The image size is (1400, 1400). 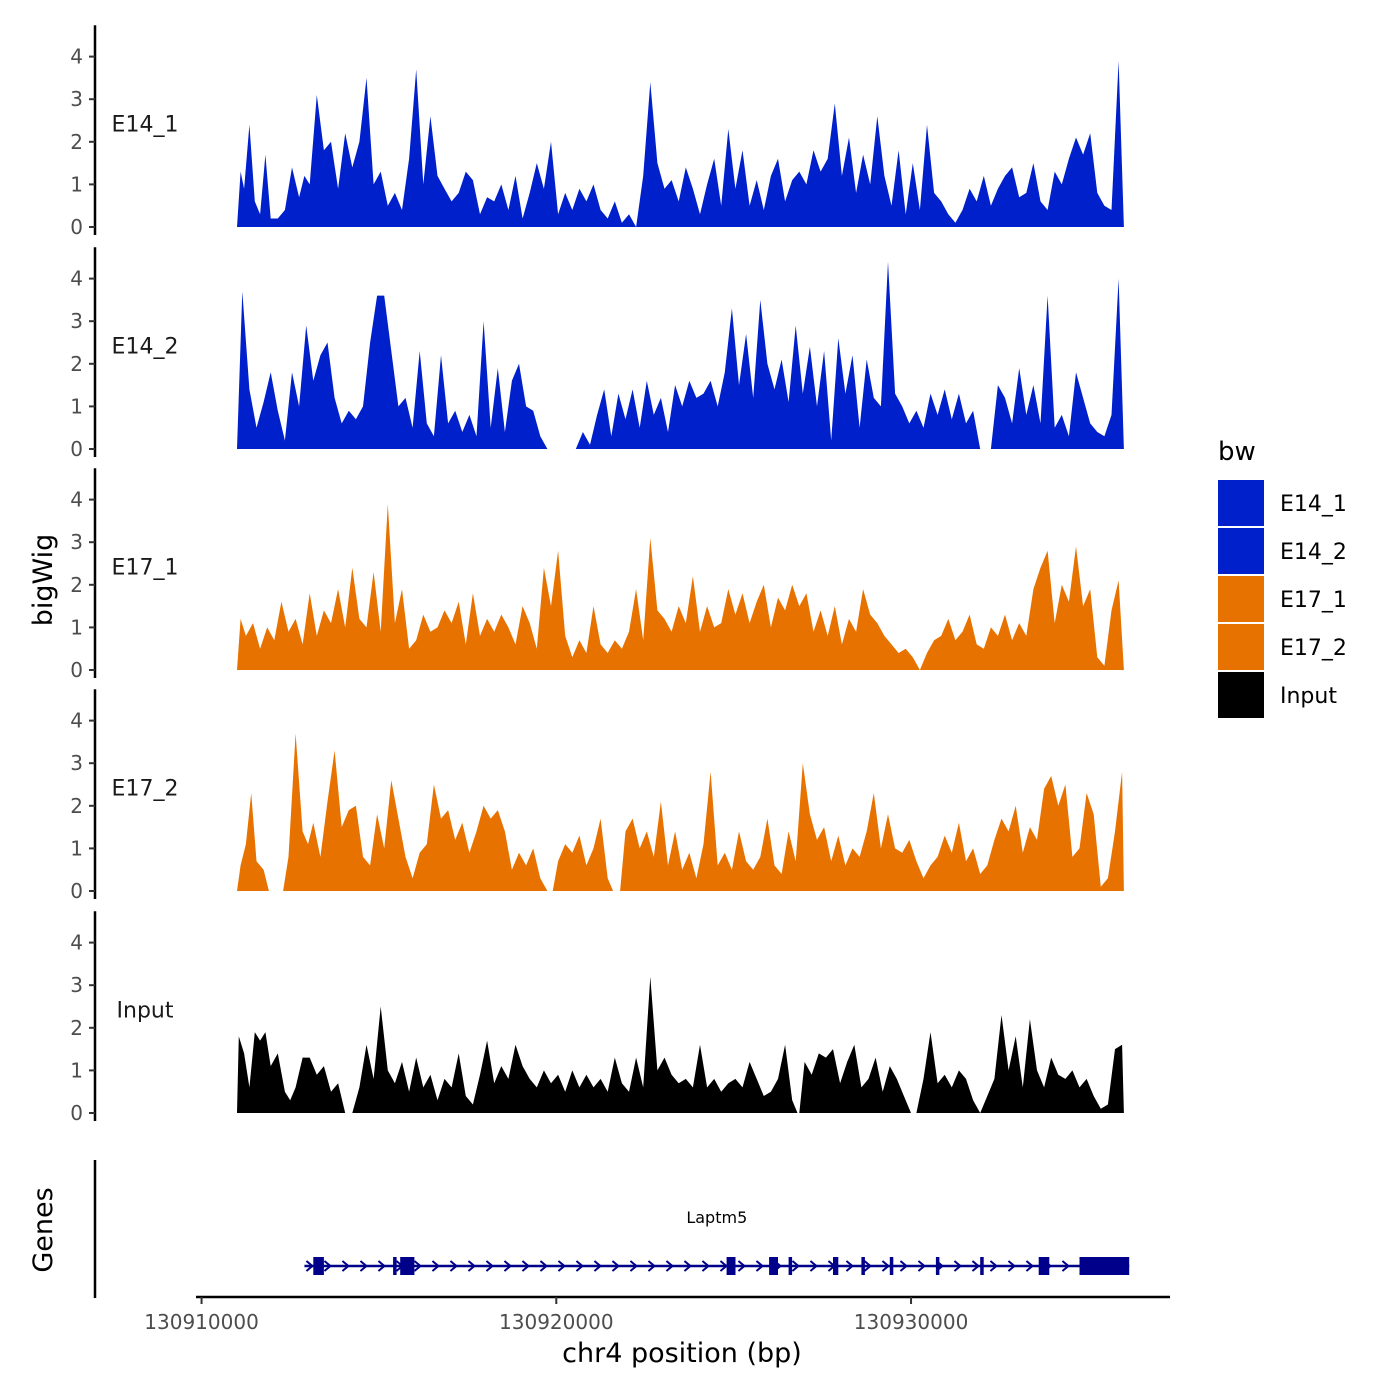 What do you see at coordinates (597, 354) in the screenshot?
I see `track-e14-2: 0 1 2 3 4 E14_2` at bounding box center [597, 354].